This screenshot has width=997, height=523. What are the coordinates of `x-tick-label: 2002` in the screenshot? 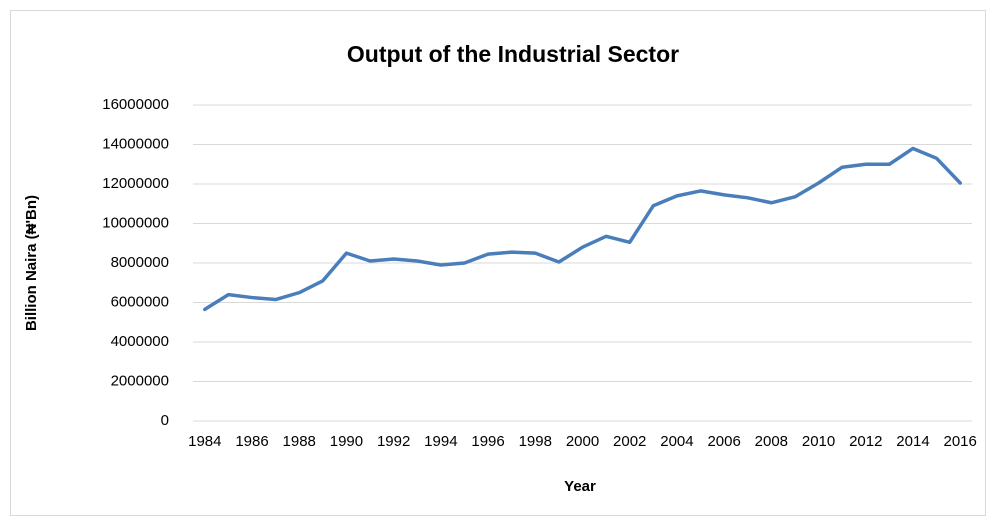 It's located at (629, 441).